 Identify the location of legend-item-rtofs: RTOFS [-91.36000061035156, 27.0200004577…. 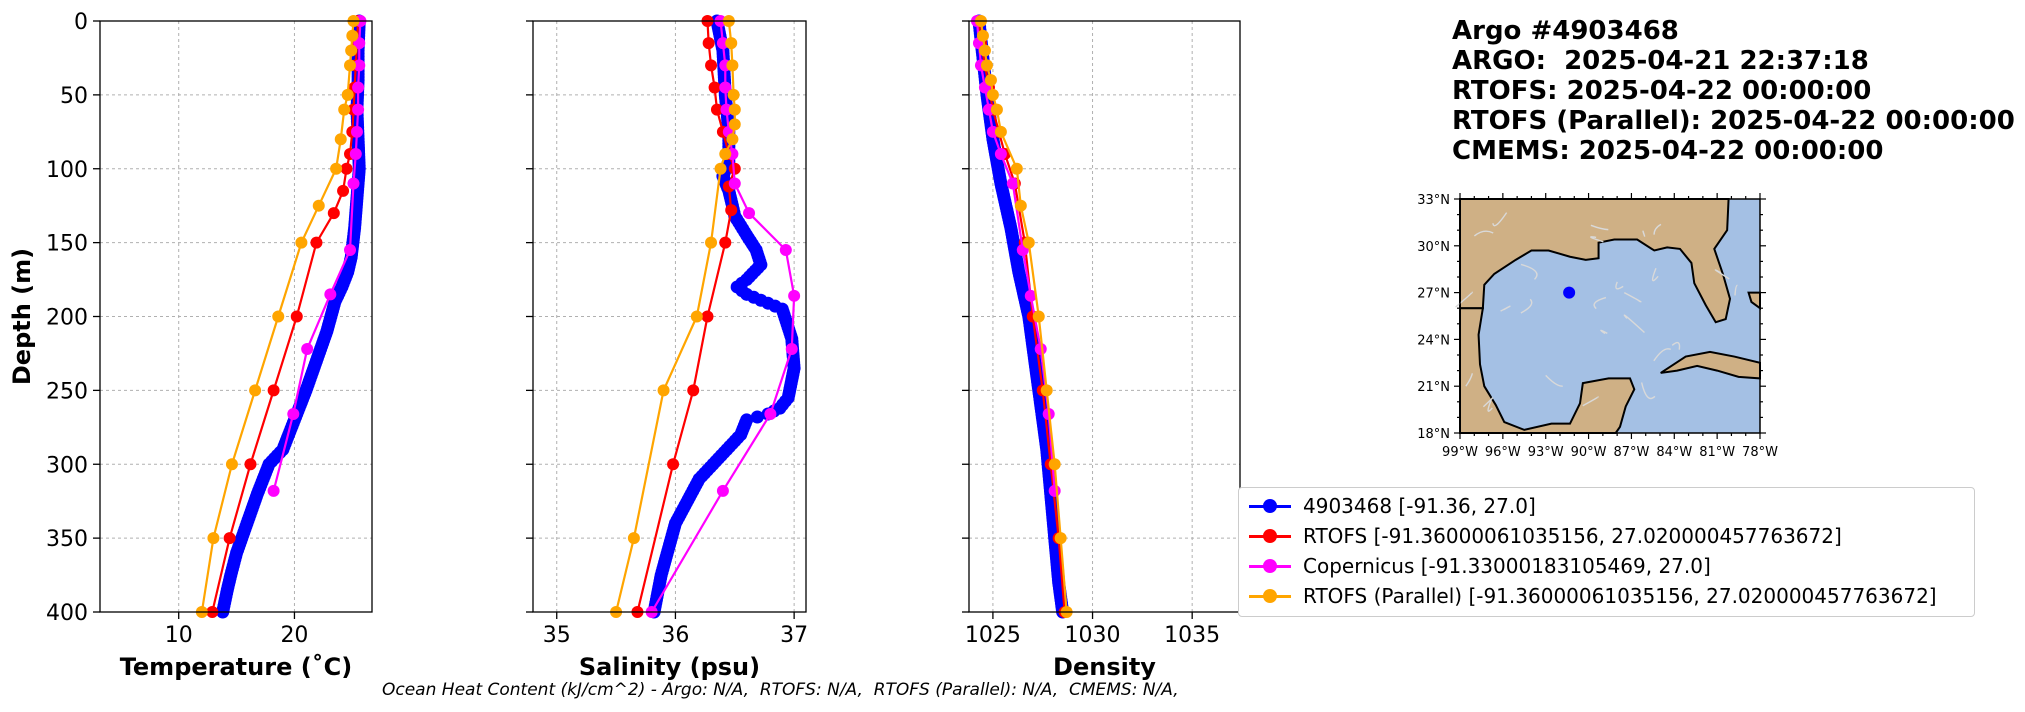
(1543, 536).